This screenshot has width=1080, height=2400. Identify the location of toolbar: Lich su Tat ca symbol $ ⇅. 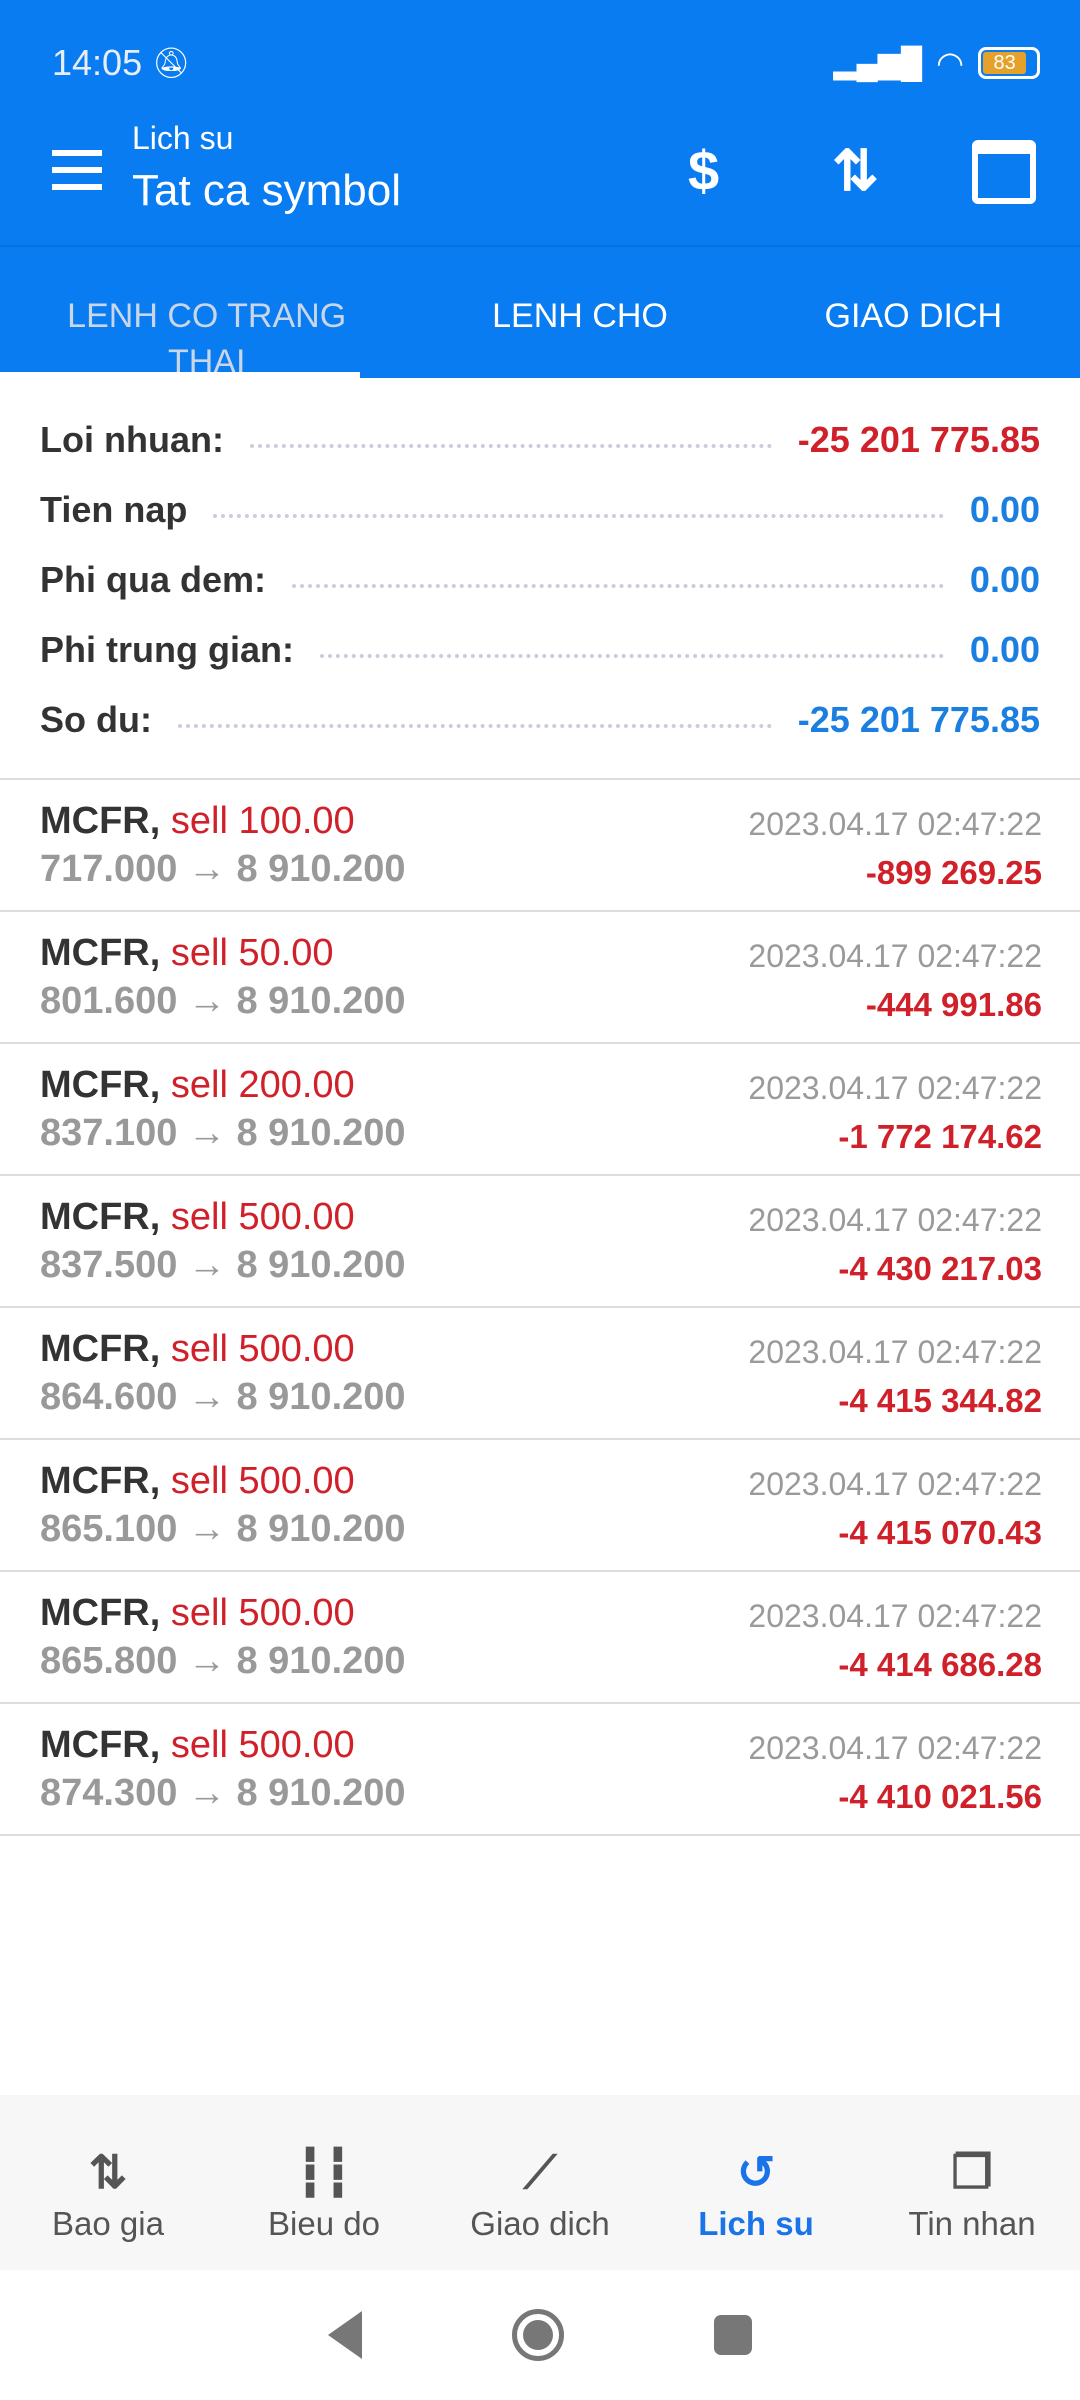
(540, 182).